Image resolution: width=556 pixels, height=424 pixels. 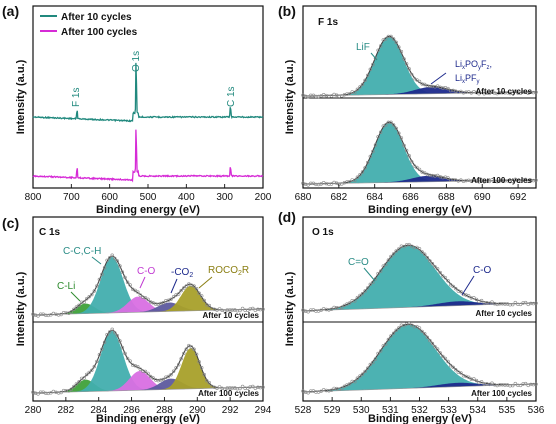 I want to click on panel-b-letter: (b), so click(x=287, y=11).